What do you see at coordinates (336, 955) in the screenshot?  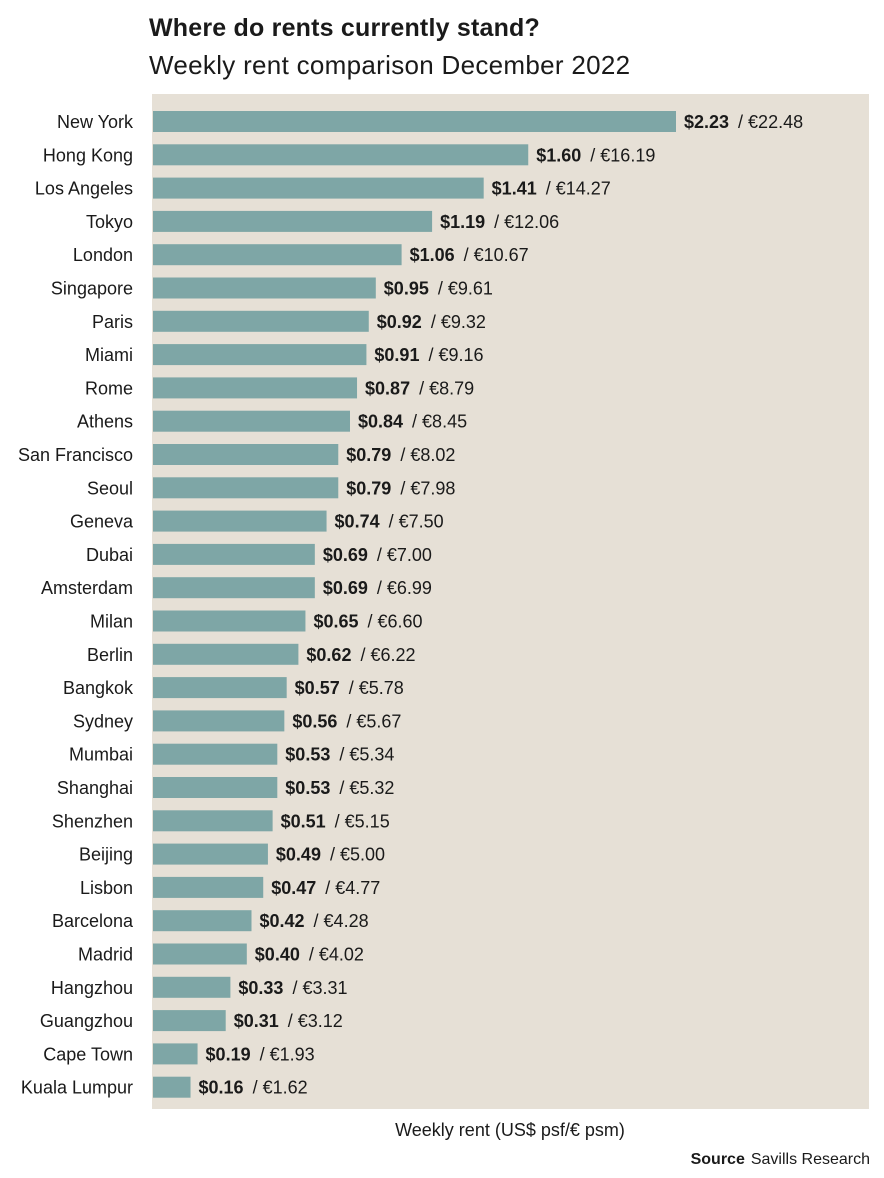 I see `eur-value: / €4.02` at bounding box center [336, 955].